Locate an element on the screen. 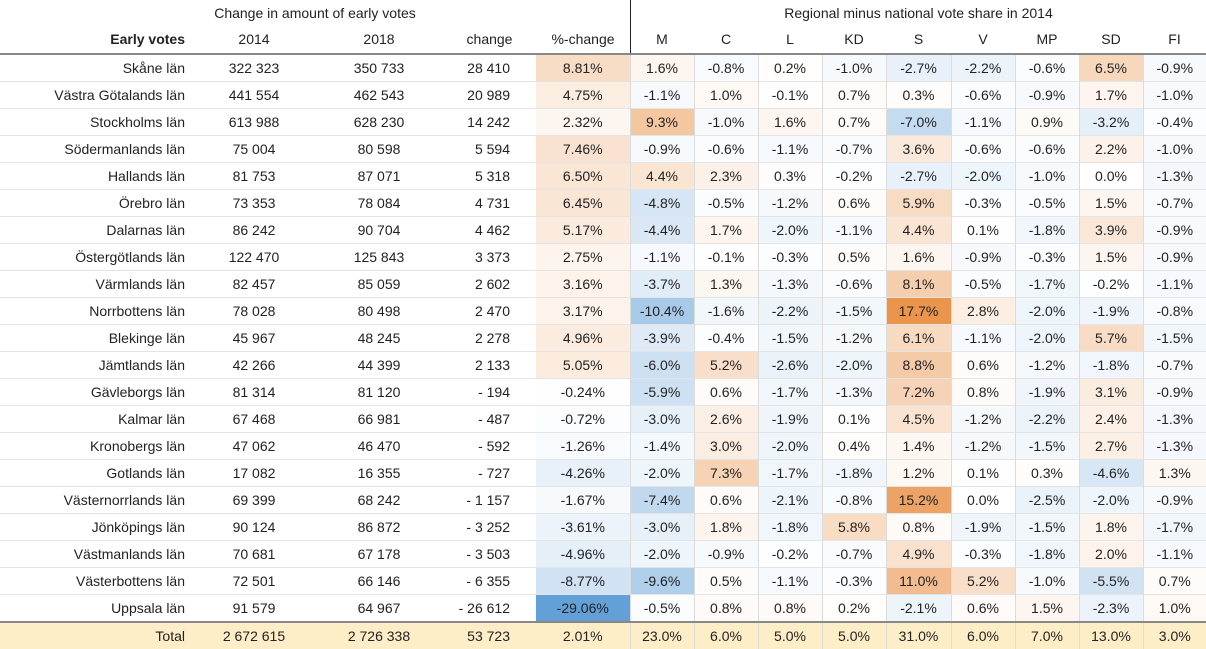 Image resolution: width=1206 pixels, height=649 pixels. share-diff-s: 15.2% is located at coordinates (918, 500).